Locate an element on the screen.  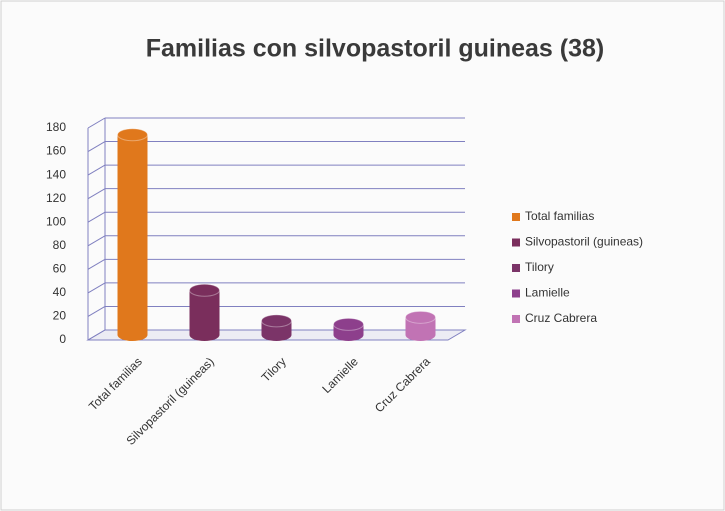
legend-label: Tilory is located at coordinates (539, 267).